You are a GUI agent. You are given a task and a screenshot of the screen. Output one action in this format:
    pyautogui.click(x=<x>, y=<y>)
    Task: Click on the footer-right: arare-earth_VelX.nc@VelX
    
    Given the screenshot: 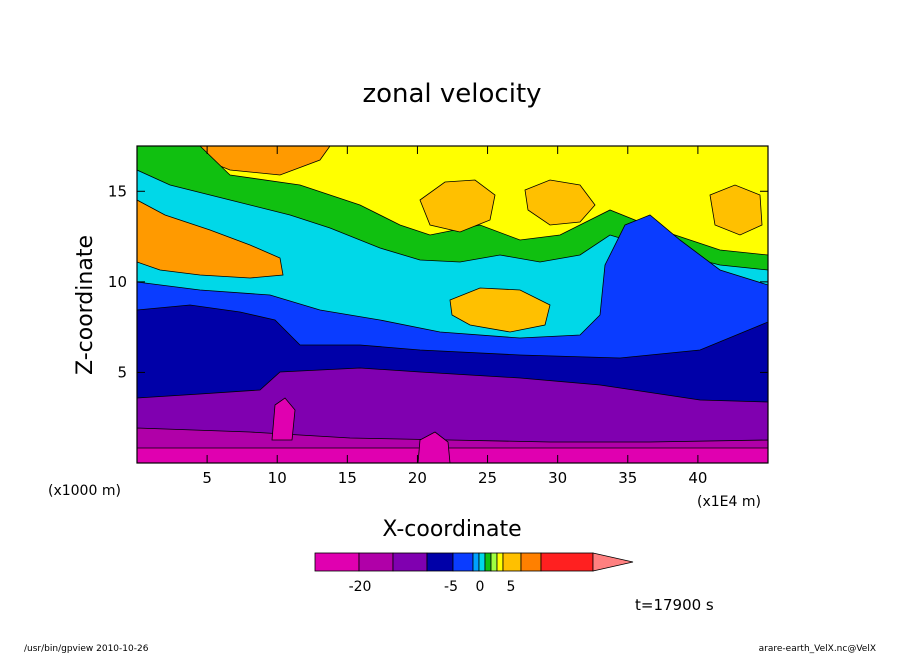 What is the action you would take?
    pyautogui.click(x=817, y=649)
    